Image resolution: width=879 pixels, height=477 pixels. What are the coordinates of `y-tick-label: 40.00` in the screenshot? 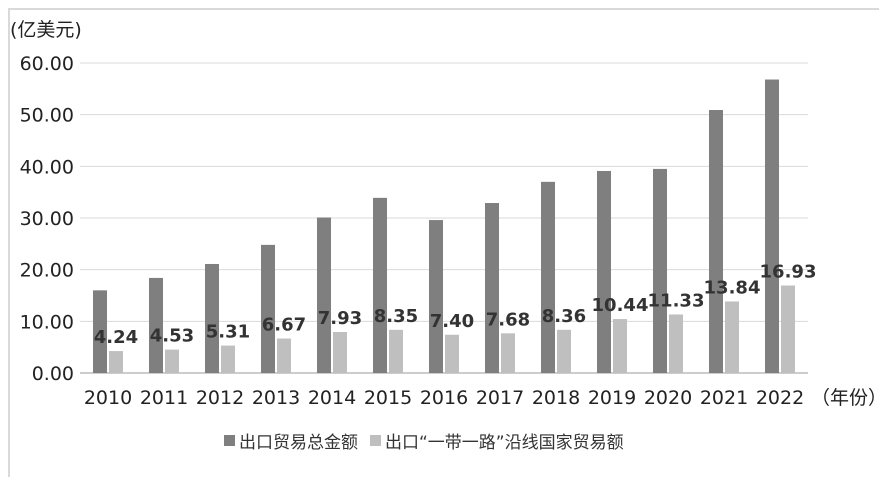 It's located at (47, 167).